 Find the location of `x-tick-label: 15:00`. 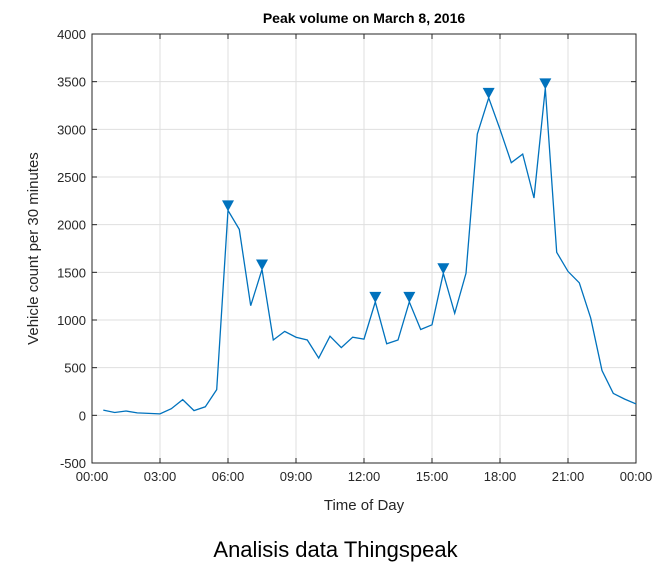

x-tick-label: 15:00 is located at coordinates (432, 476).